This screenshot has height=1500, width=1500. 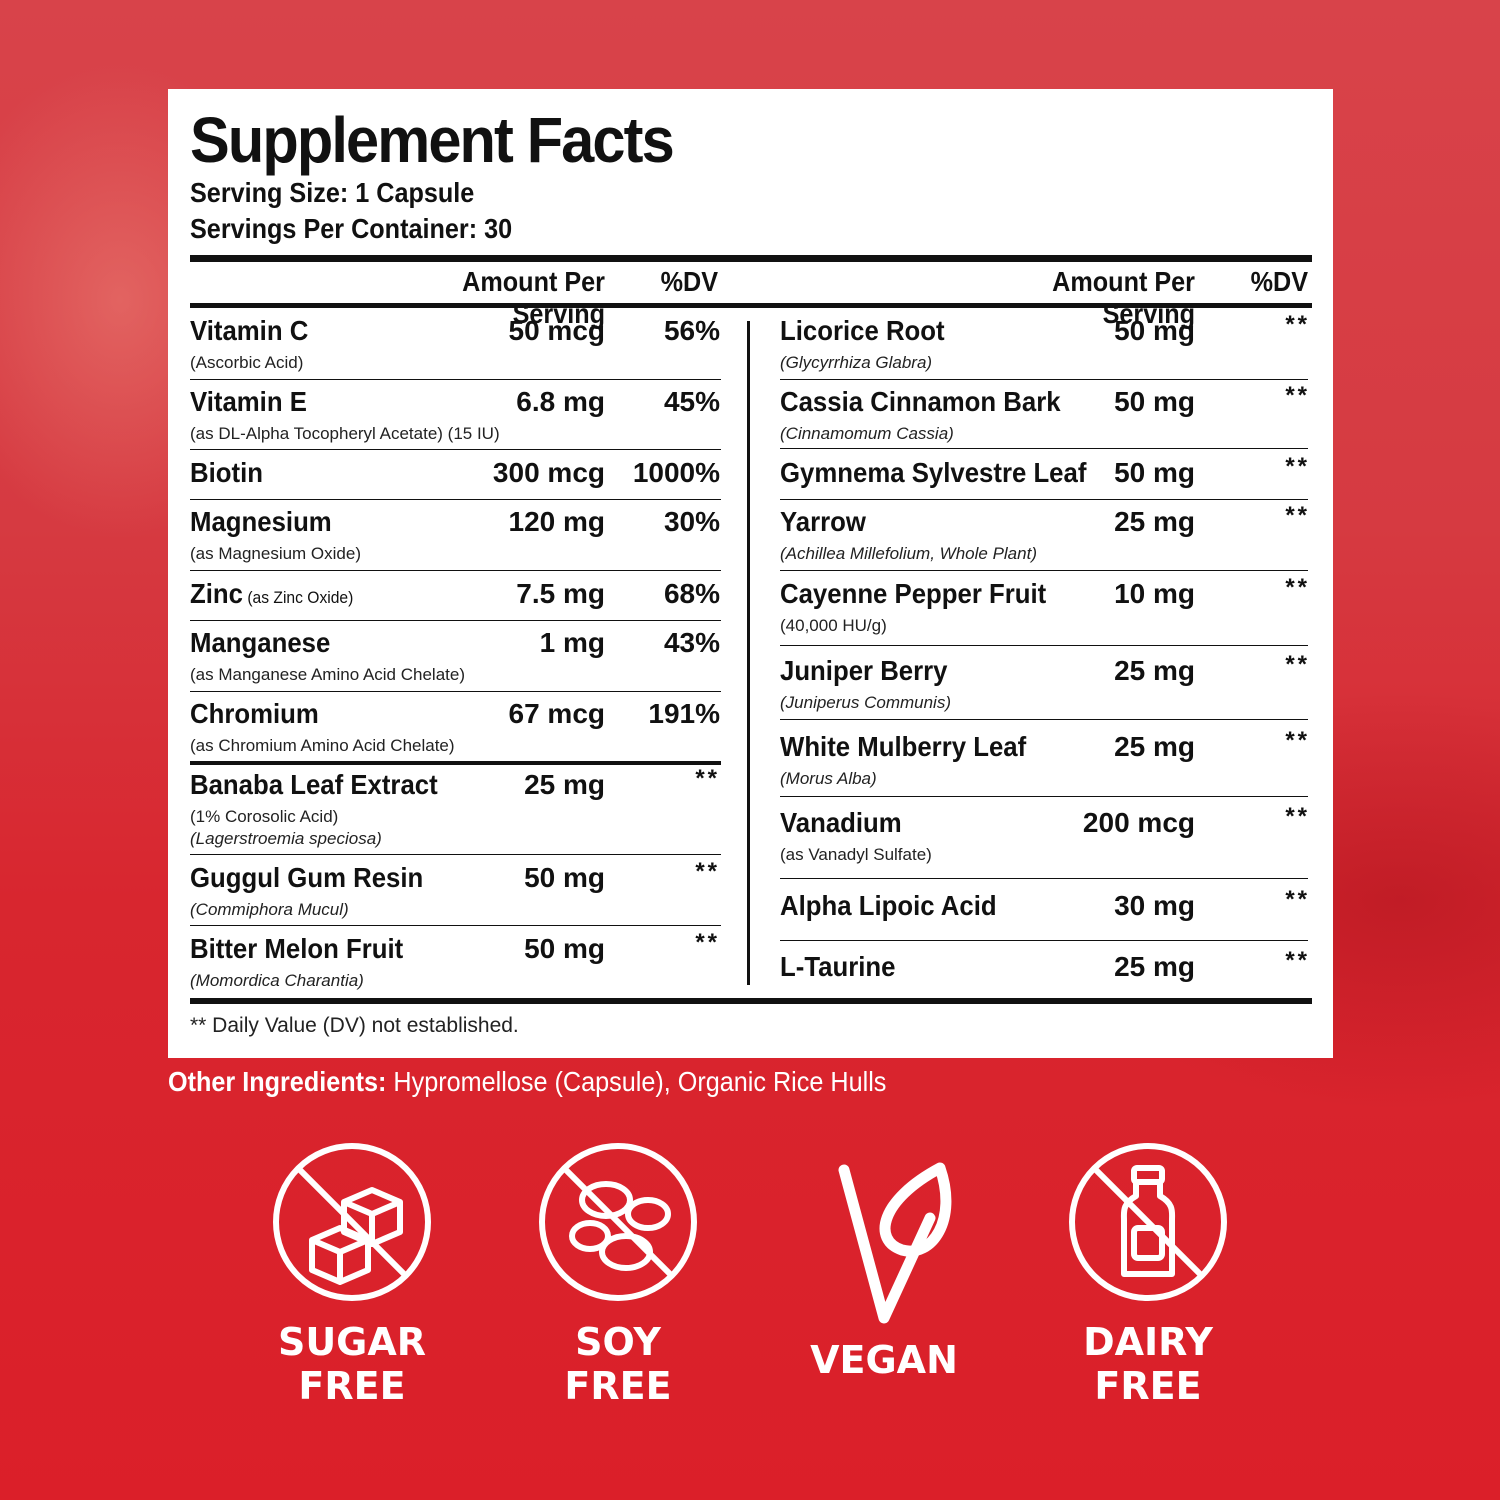 I want to click on ingredient-amount: 300 mcg, so click(x=548, y=472).